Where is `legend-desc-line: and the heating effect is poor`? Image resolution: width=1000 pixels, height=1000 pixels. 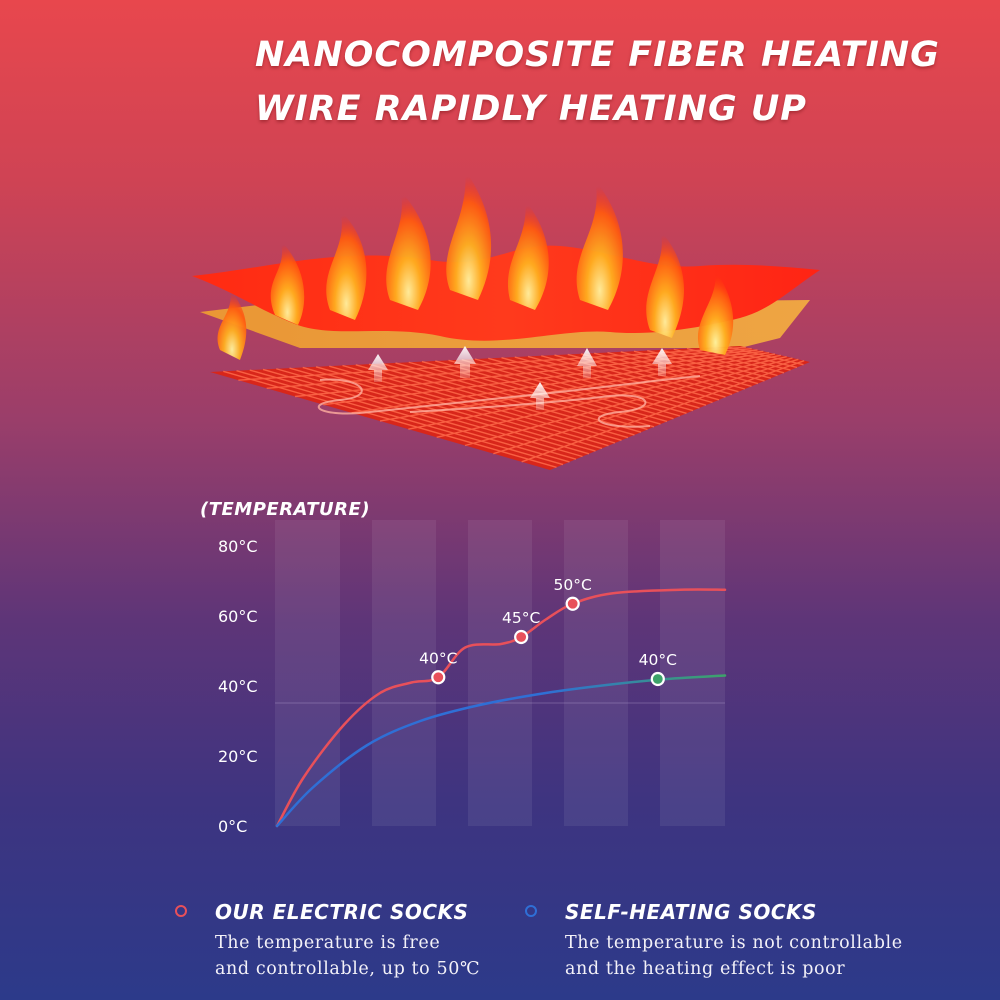 legend-desc-line: and the heating effect is poor is located at coordinates (705, 969).